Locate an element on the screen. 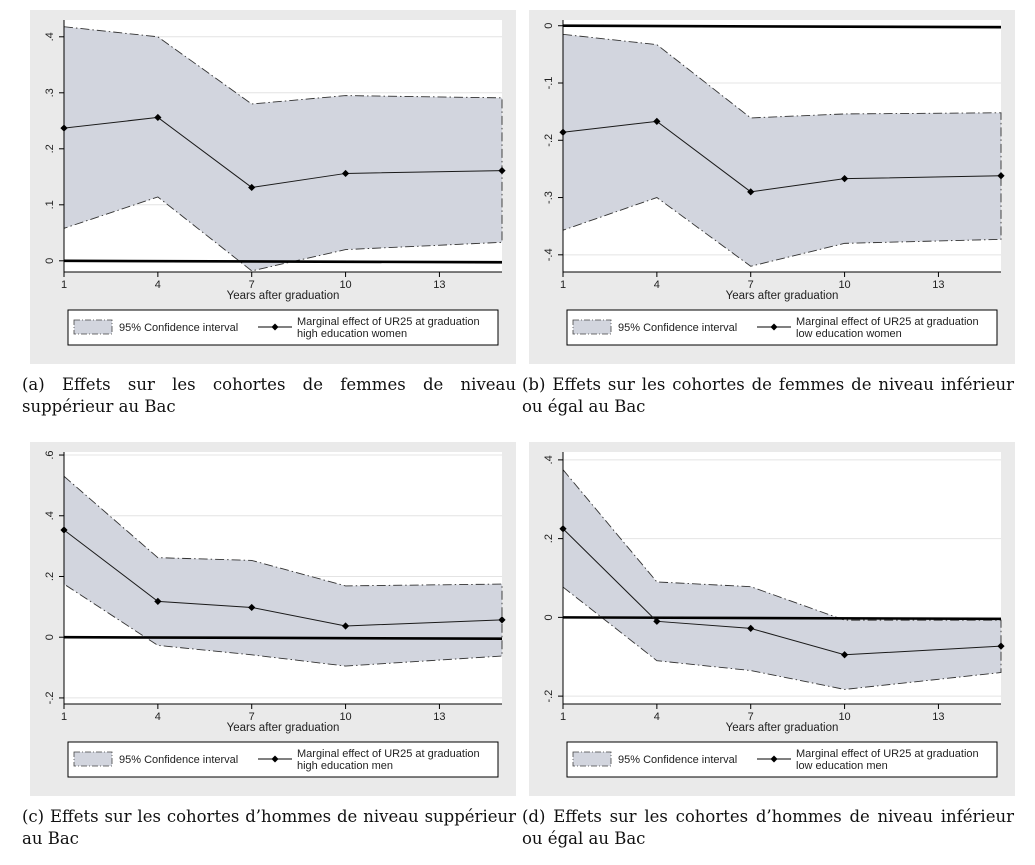  legend-line-label-2: high education men is located at coordinates (345, 766).